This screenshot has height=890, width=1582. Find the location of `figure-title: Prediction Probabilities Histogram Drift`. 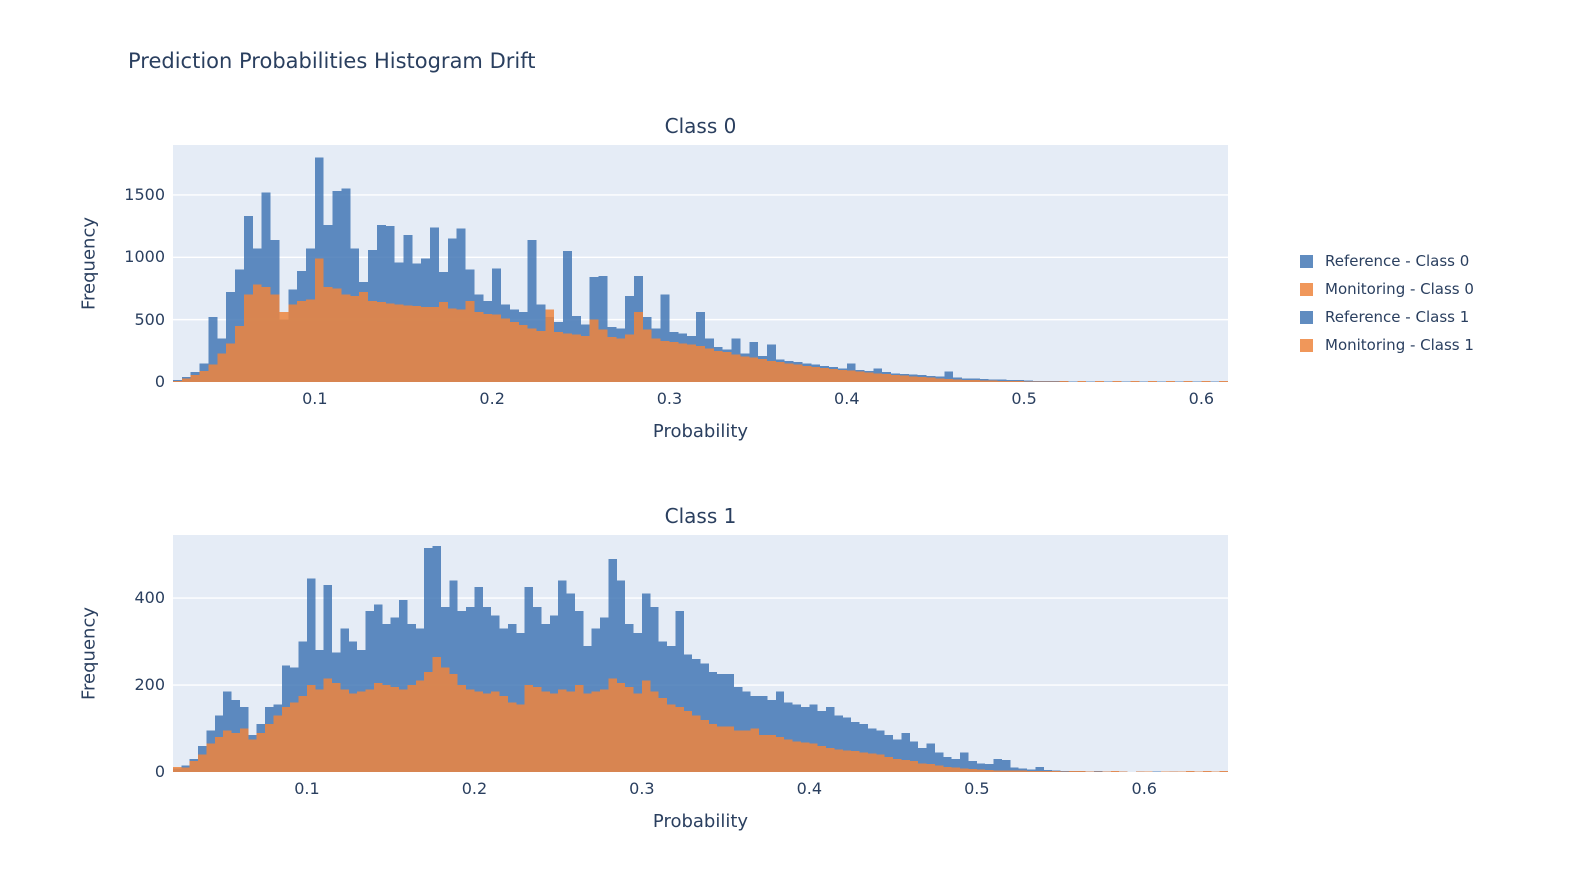

figure-title: Prediction Probabilities Histogram Drift is located at coordinates (332, 61).